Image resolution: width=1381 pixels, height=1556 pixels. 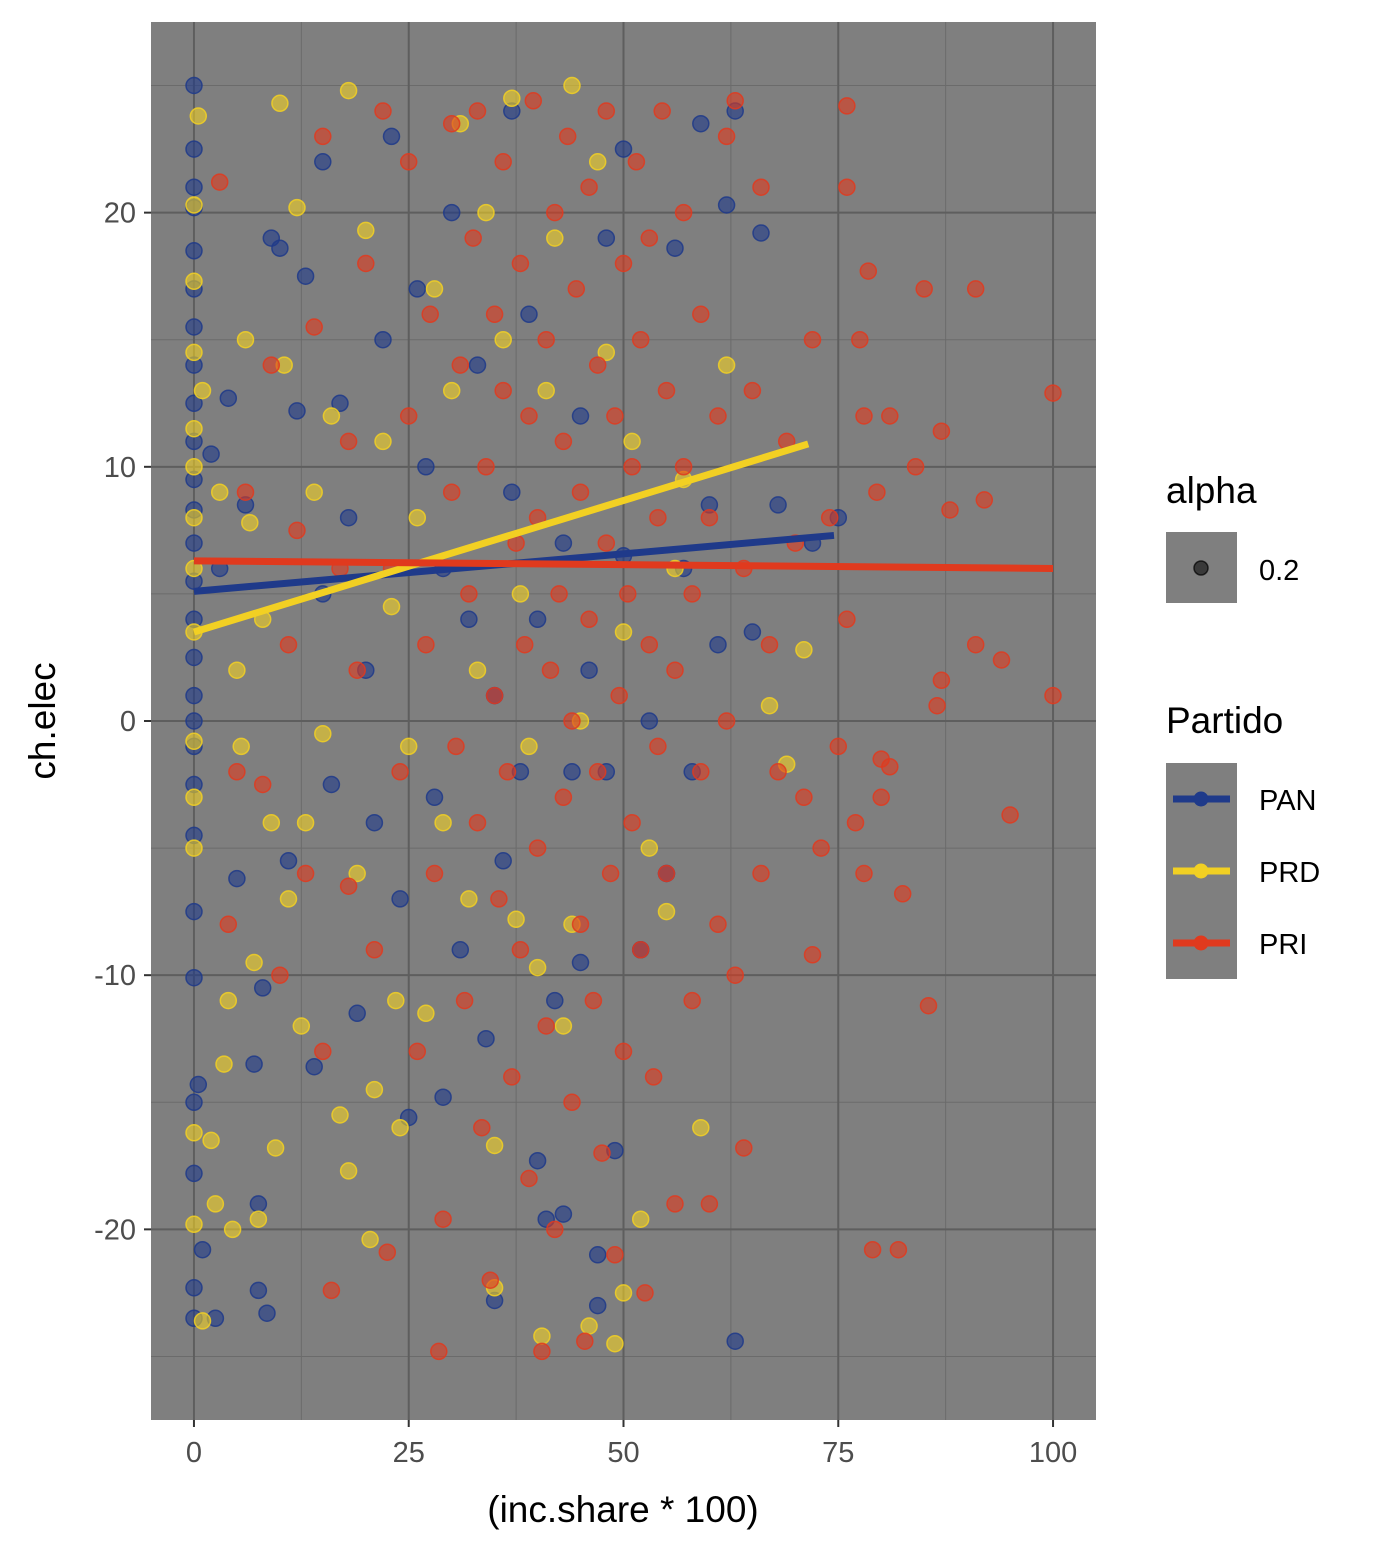 I want to click on x-tick-label: 50, so click(x=623, y=1453).